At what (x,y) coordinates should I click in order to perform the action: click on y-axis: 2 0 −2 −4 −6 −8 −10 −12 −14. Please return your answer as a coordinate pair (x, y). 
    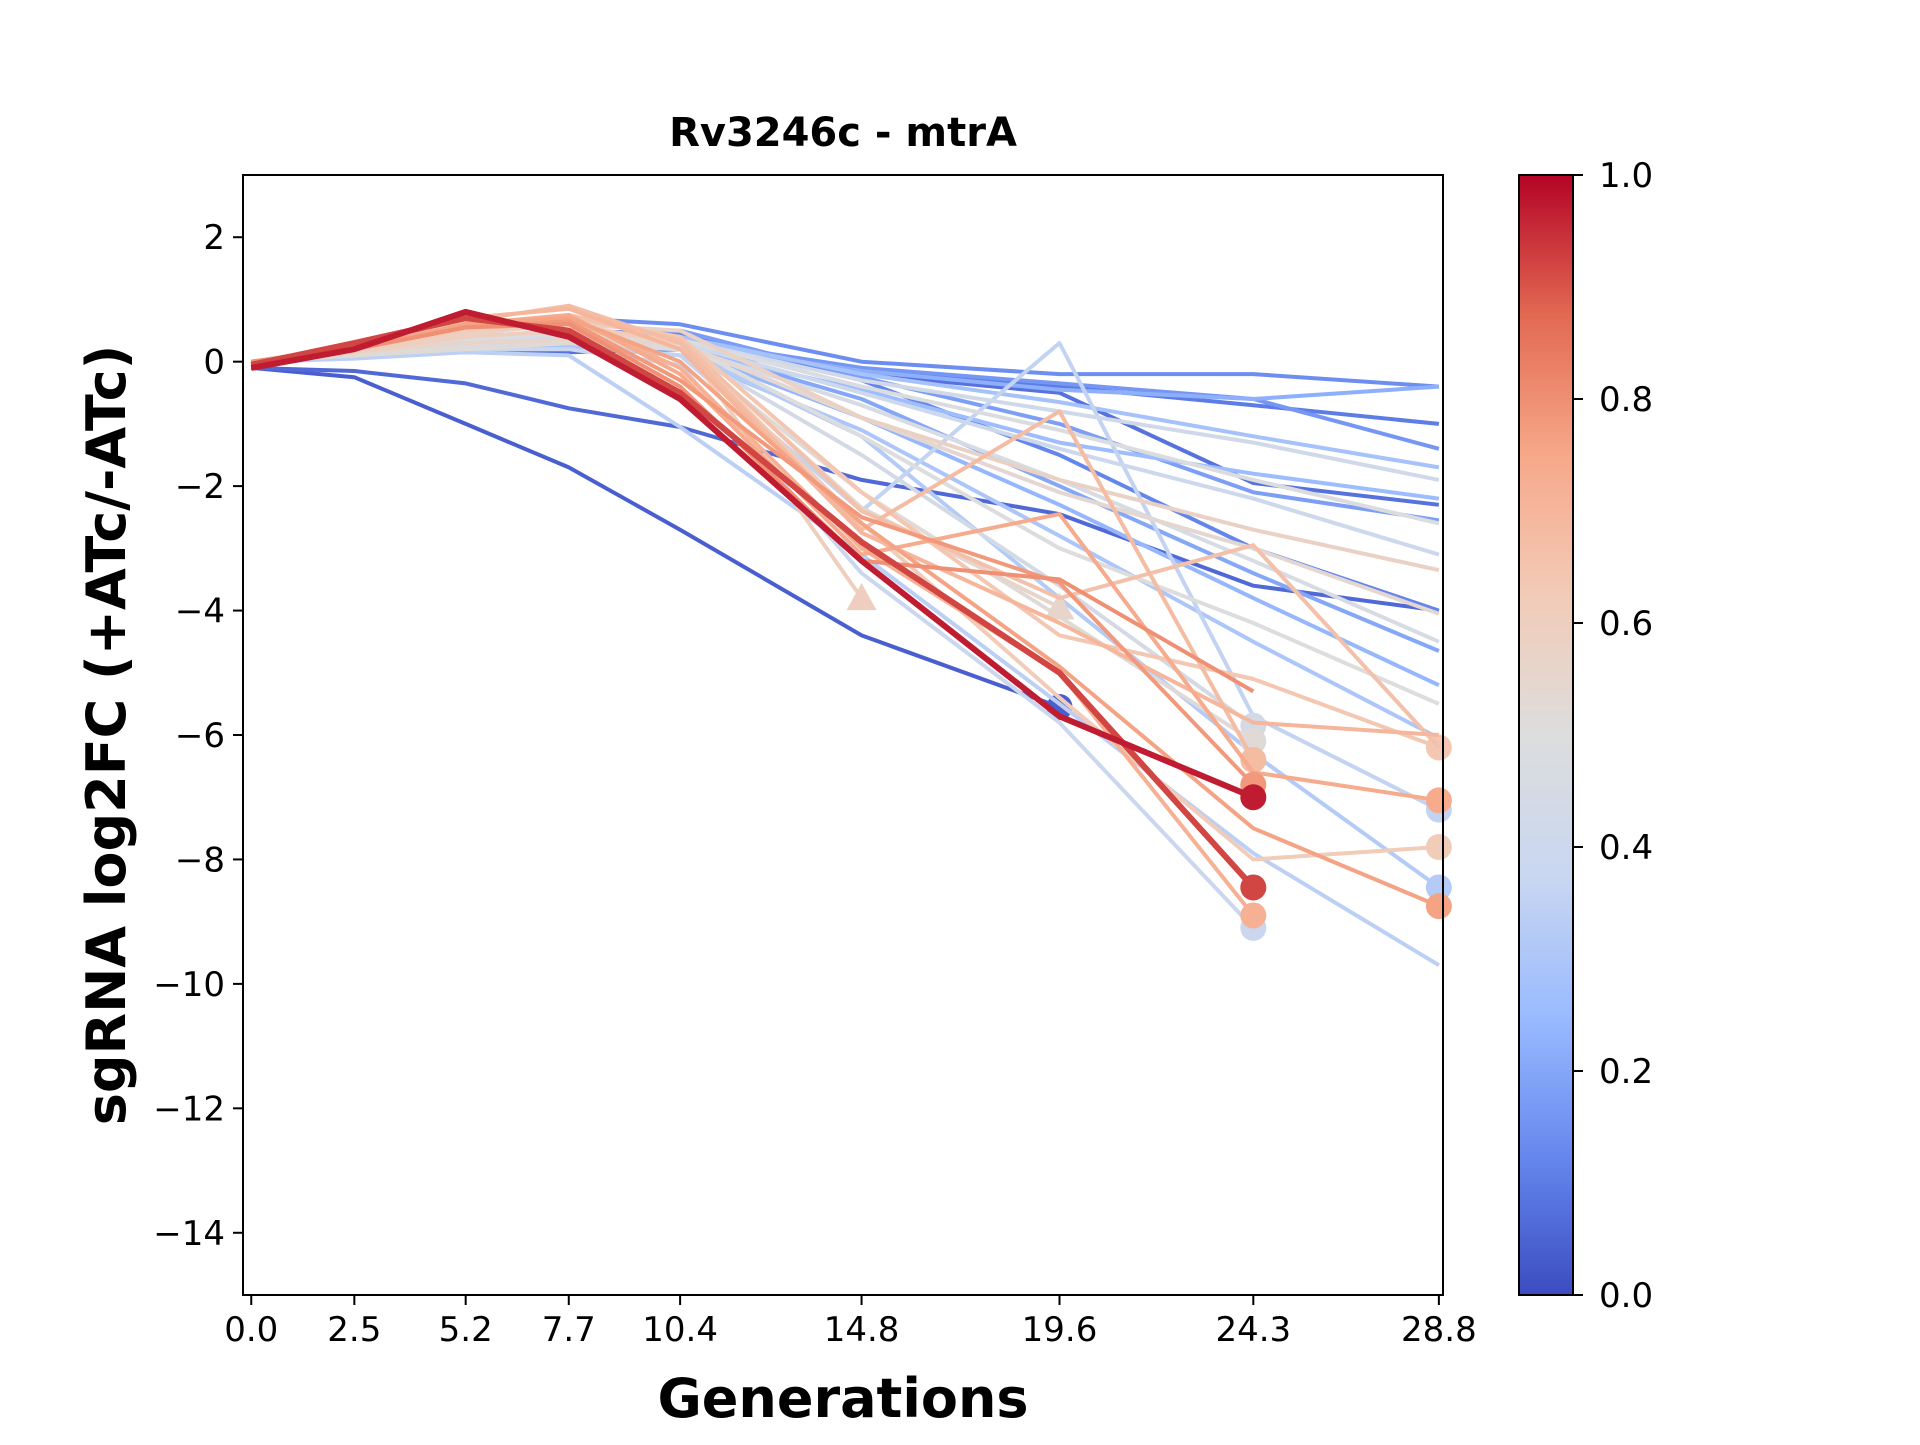
    Looking at the image, I should click on (198, 736).